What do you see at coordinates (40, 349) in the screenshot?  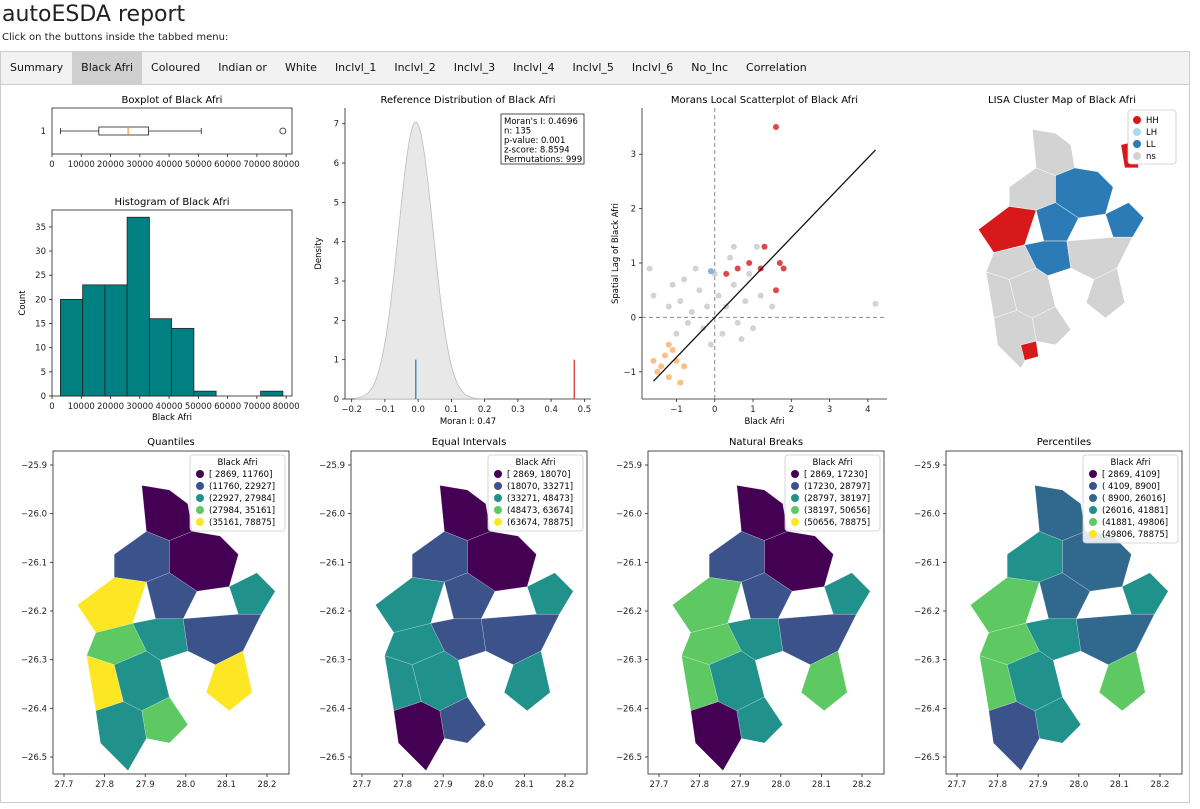 I see `y-tick-label: 10` at bounding box center [40, 349].